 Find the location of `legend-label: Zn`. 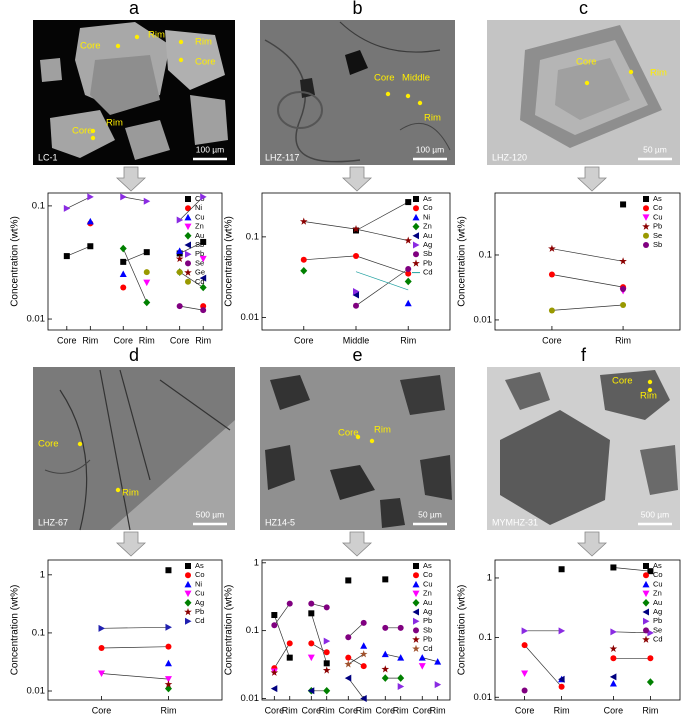

legend-label: Zn is located at coordinates (427, 226).